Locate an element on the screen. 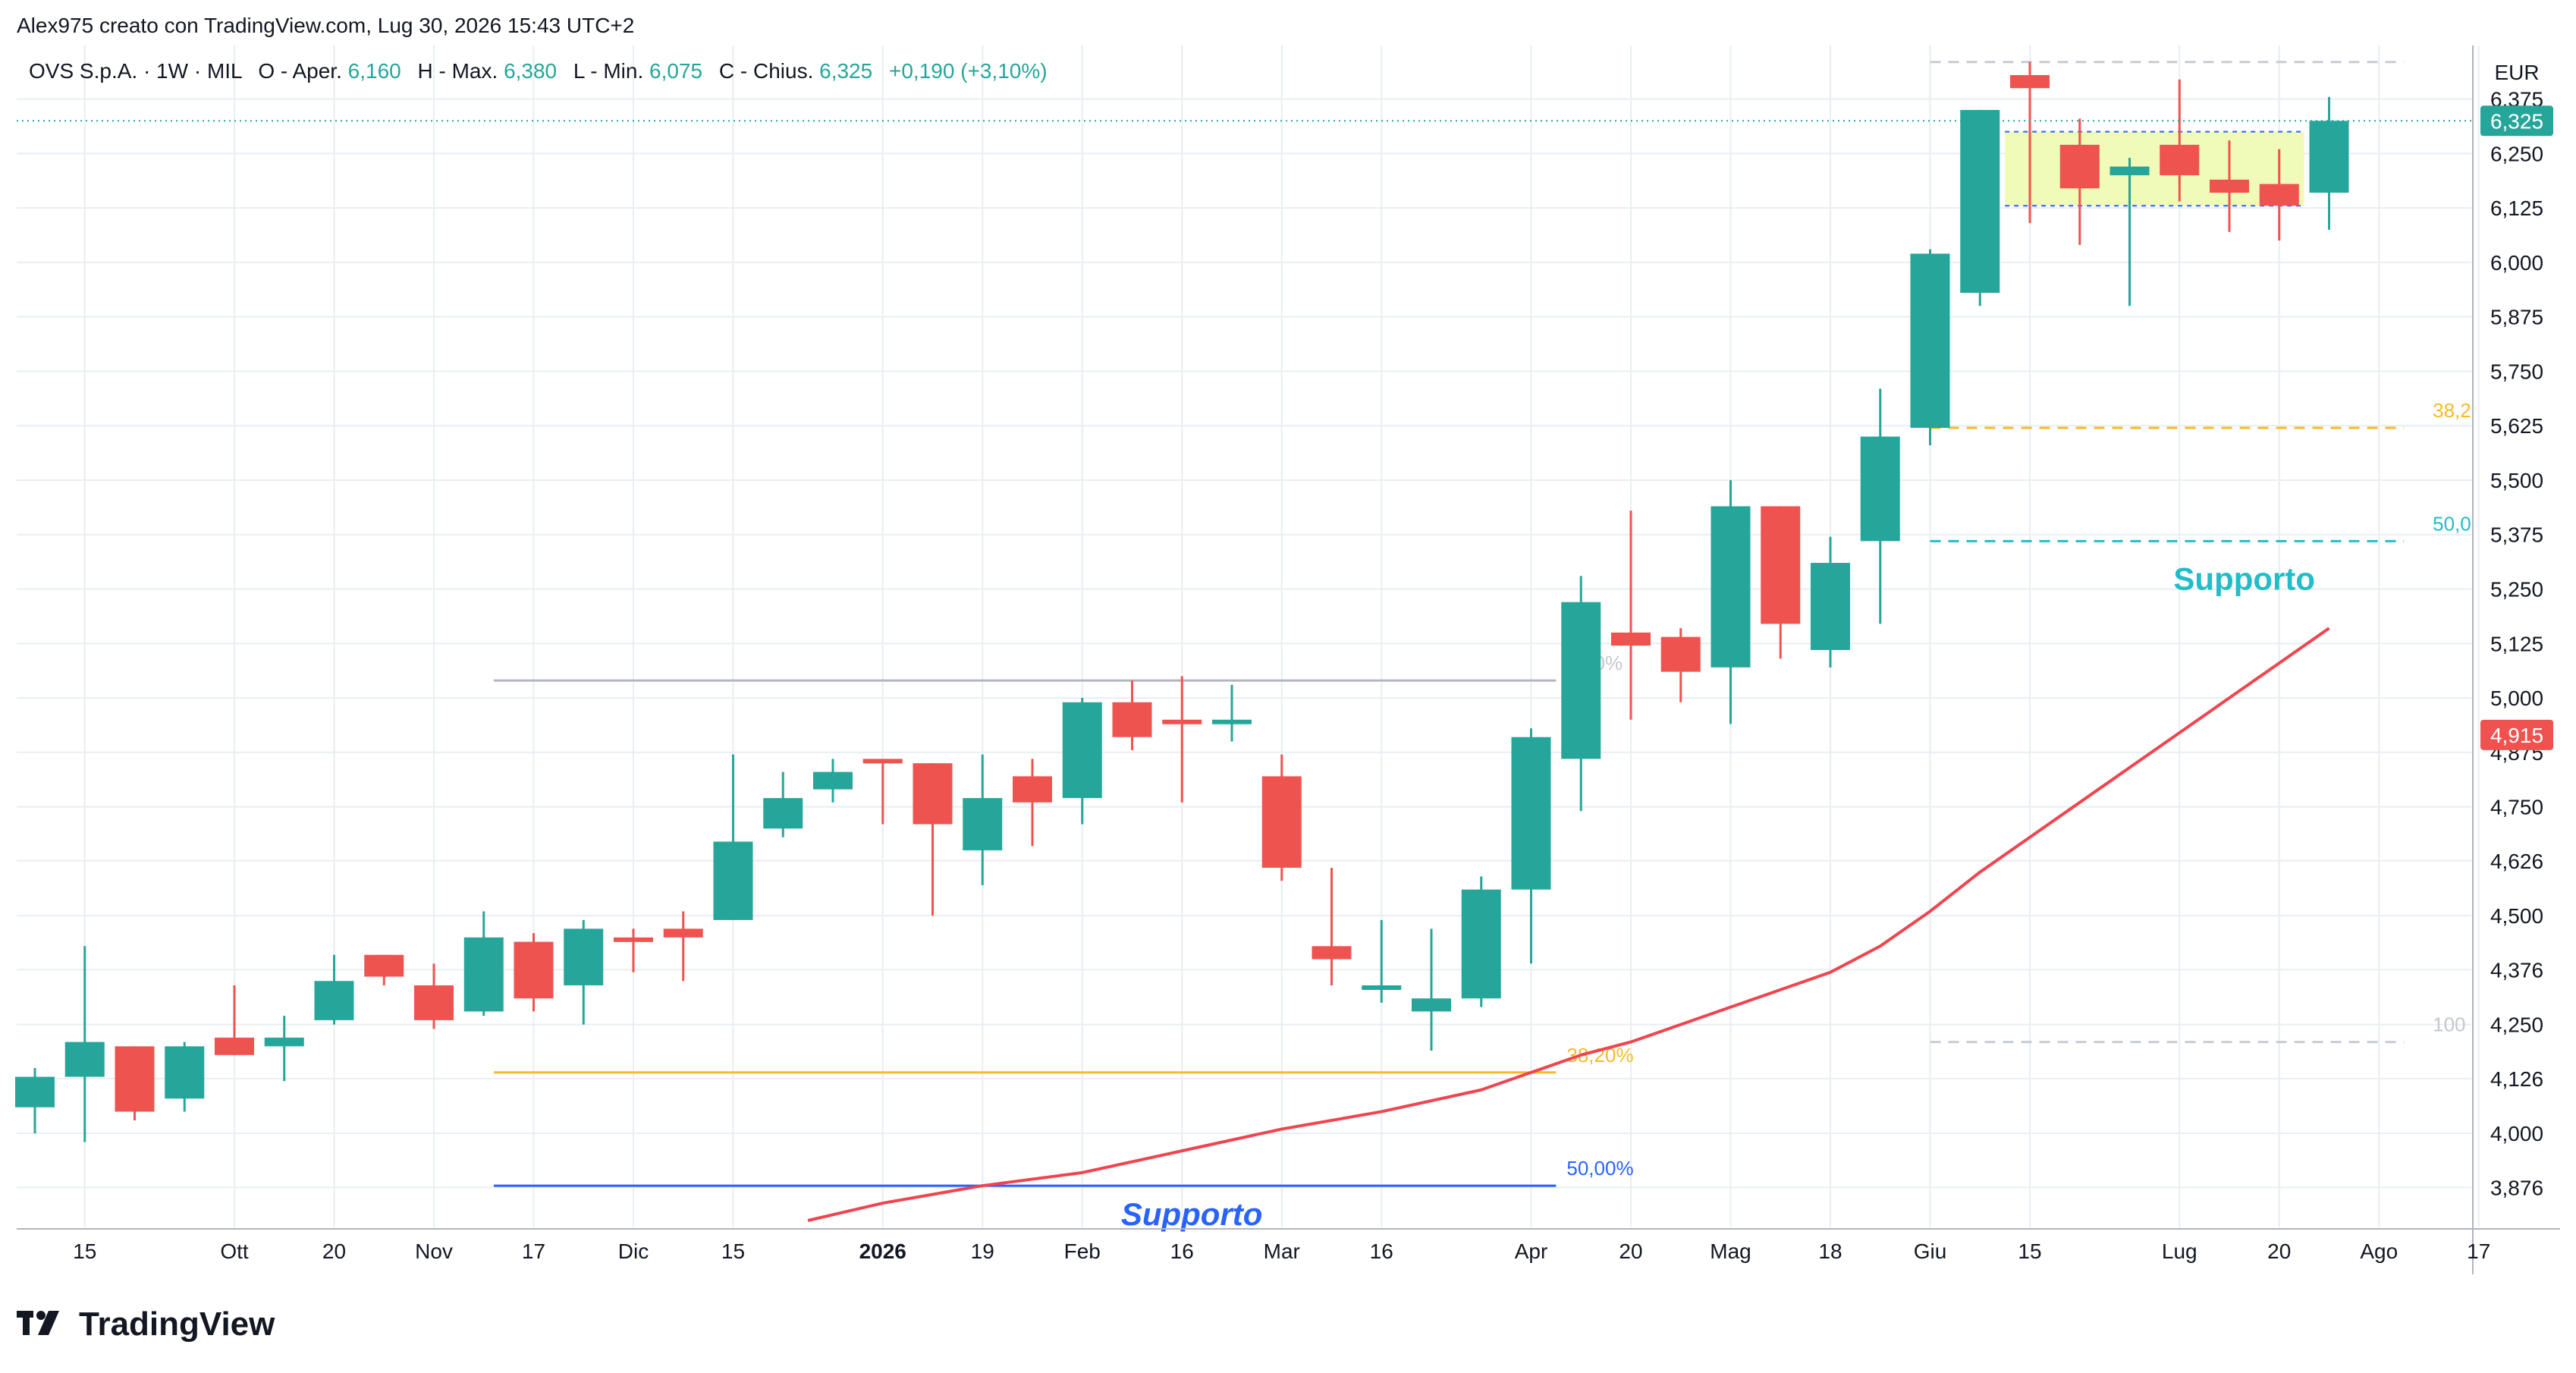  price-tick-label: 5,375 is located at coordinates (2516, 535).